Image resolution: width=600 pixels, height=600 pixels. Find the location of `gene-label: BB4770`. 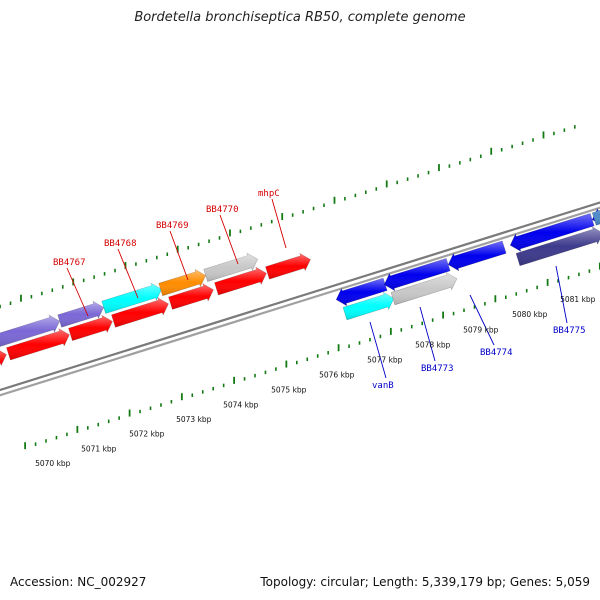

gene-label: BB4770 is located at coordinates (222, 210).